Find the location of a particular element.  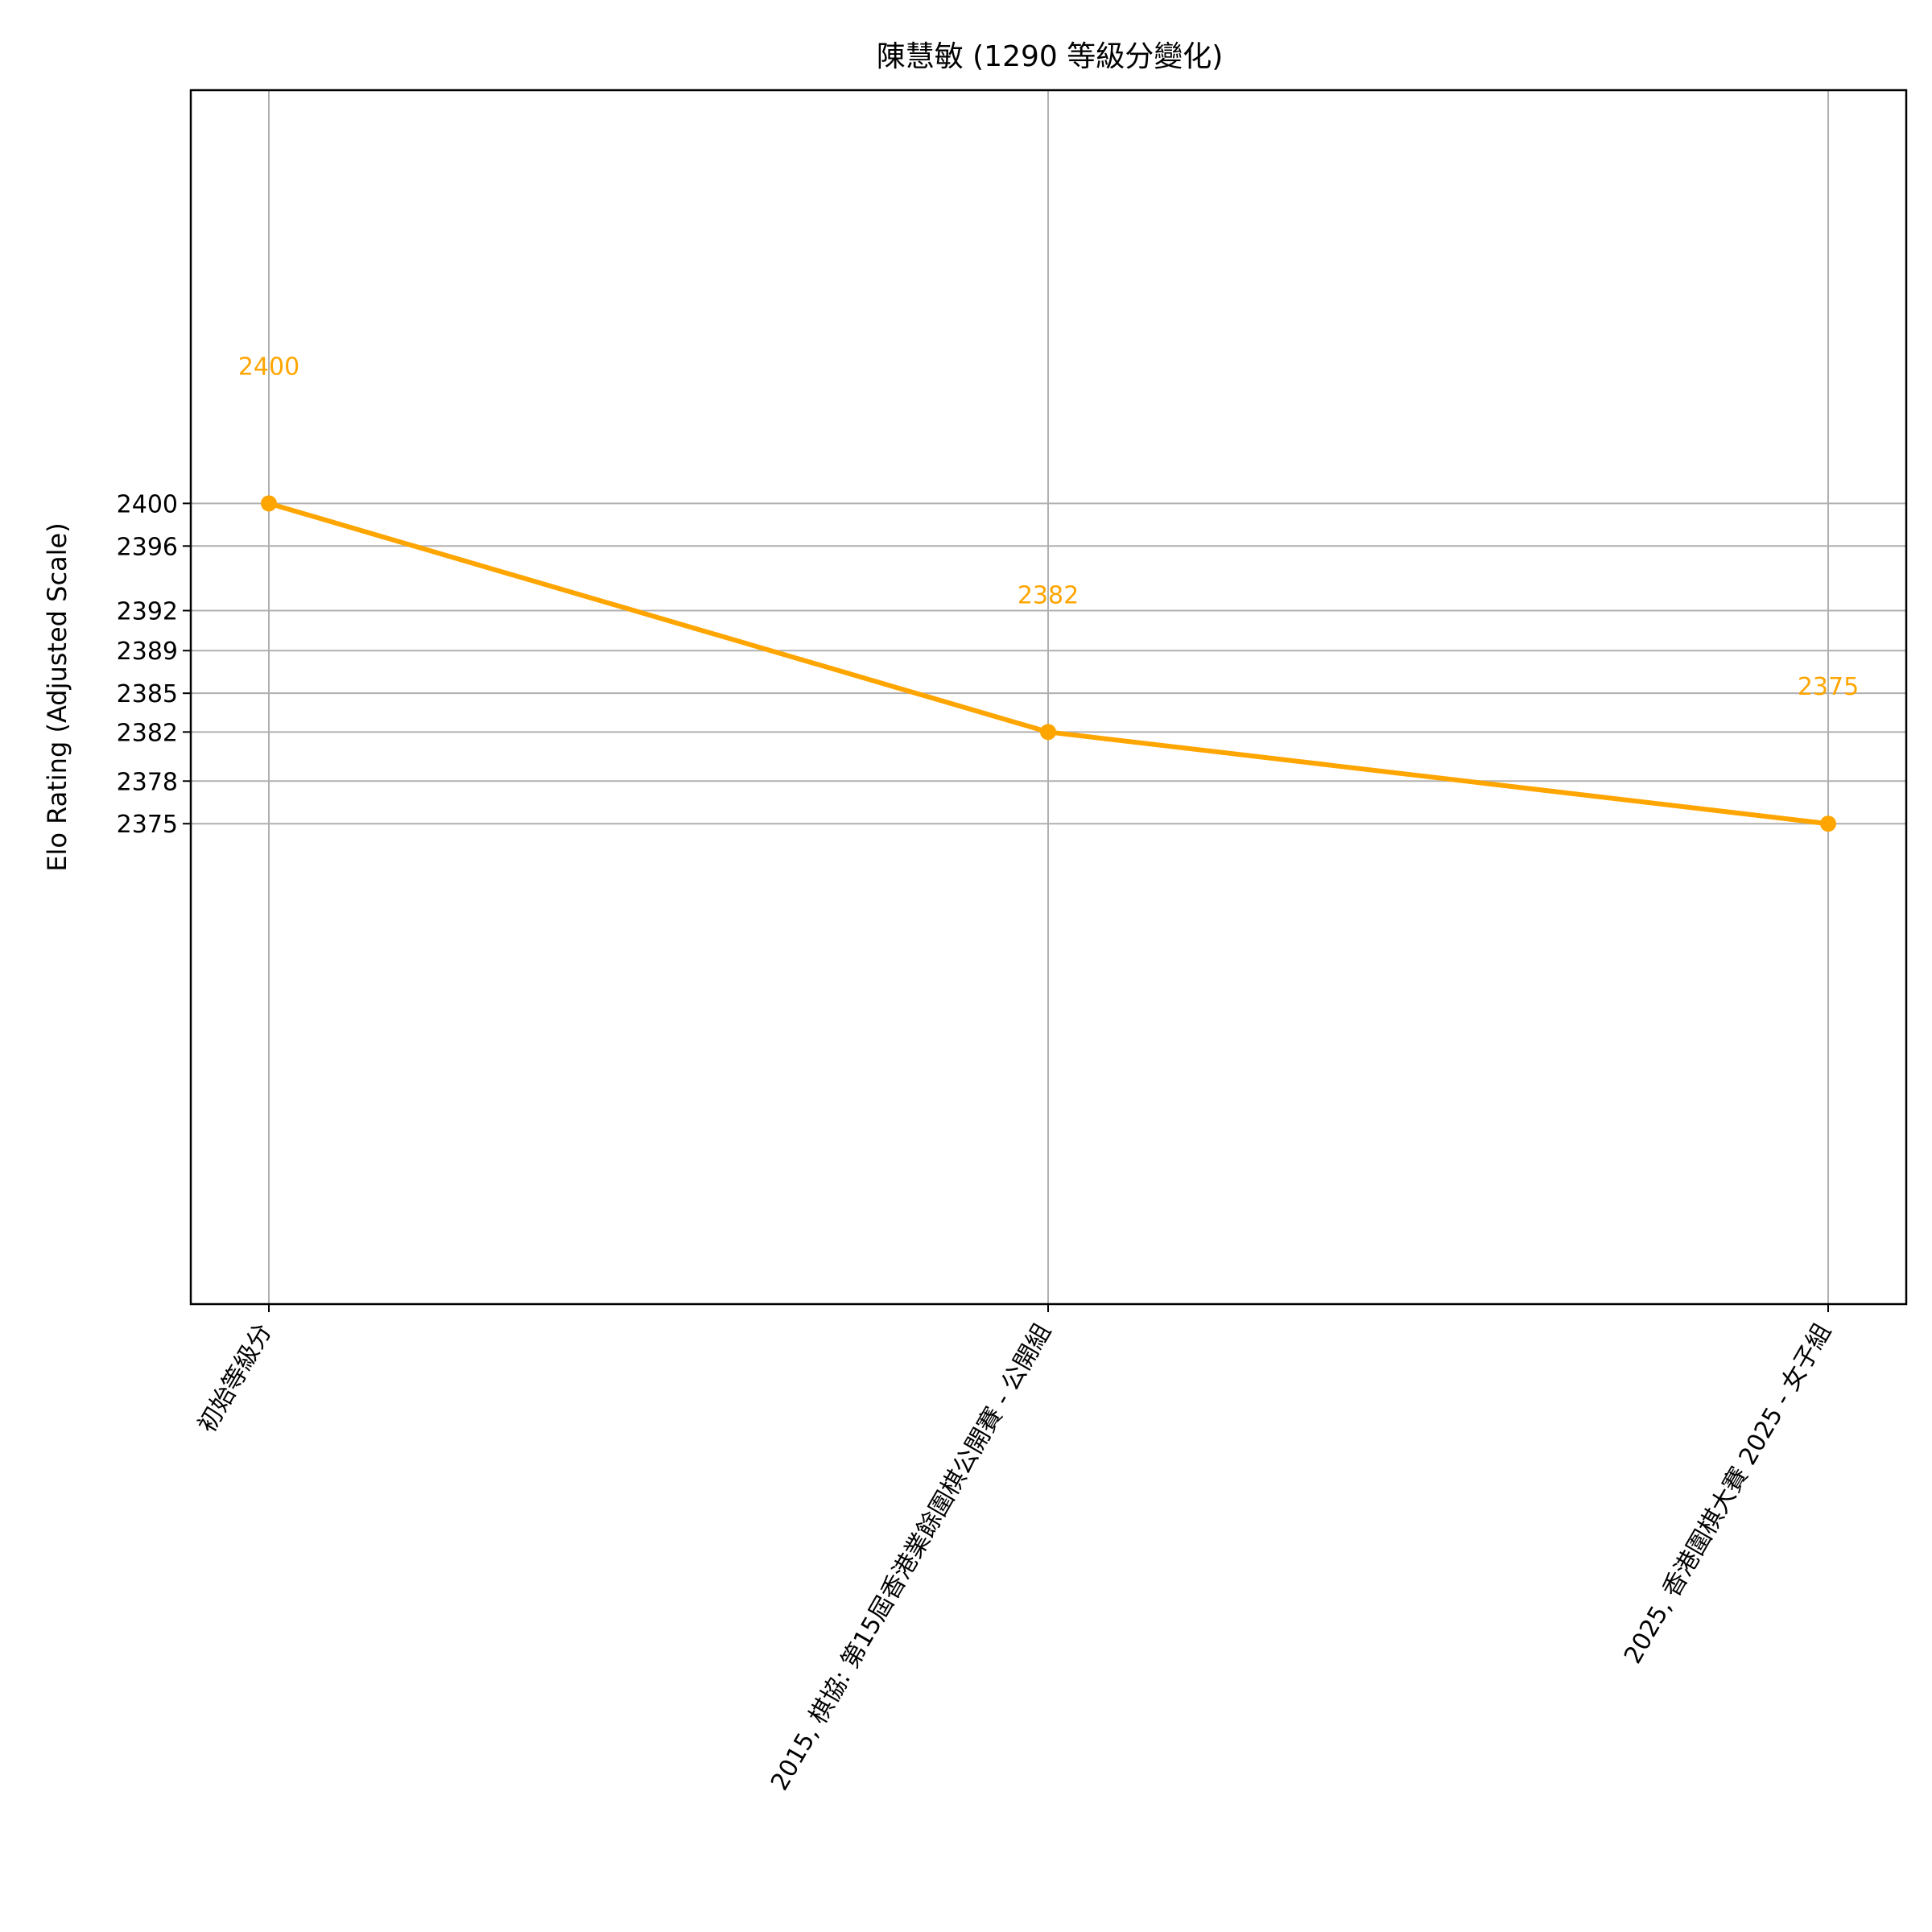

y-axis: 2375 2378 2382 2385 2389 2392 2396 2400 is located at coordinates (154, 664).